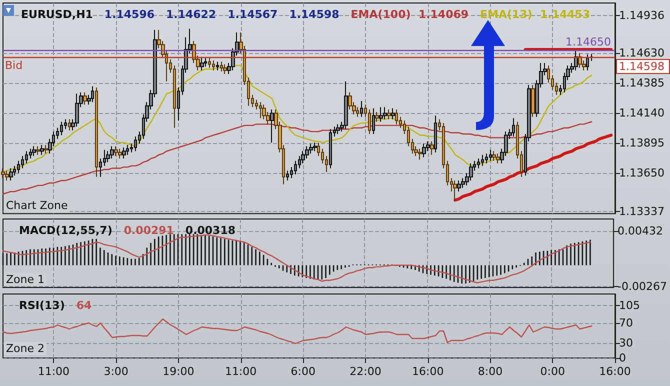 The width and height of the screenshot is (670, 386). I want to click on annotation: 64, so click(84, 305).